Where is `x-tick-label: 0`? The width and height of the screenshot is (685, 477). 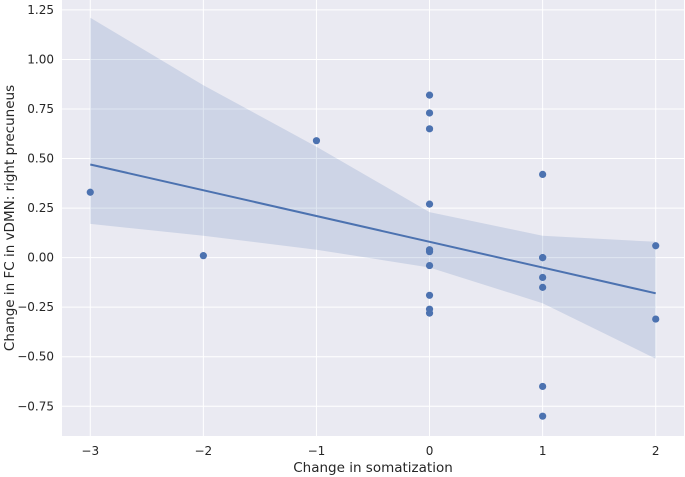
x-tick-label: 0 is located at coordinates (430, 451).